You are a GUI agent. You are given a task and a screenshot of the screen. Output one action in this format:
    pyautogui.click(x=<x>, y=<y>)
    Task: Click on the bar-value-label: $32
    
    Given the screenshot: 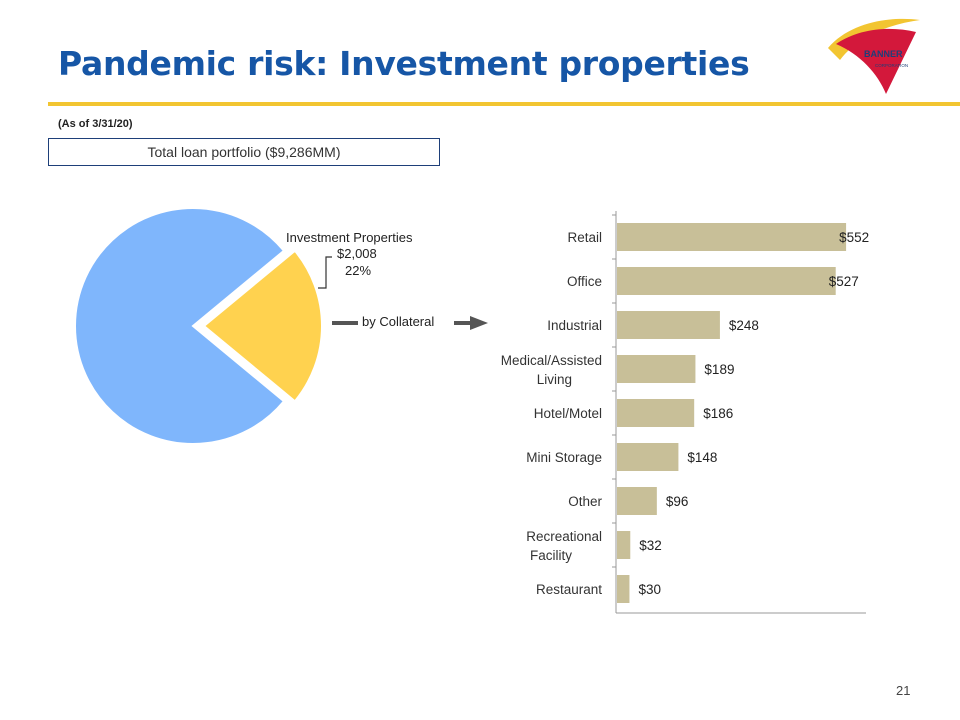 What is the action you would take?
    pyautogui.click(x=650, y=545)
    